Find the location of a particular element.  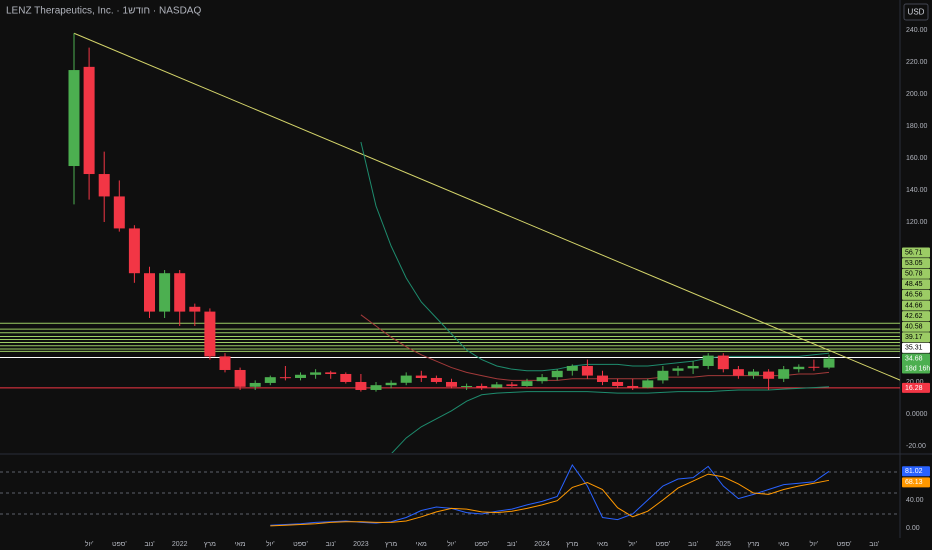

currency-button is located at coordinates (916, 12).